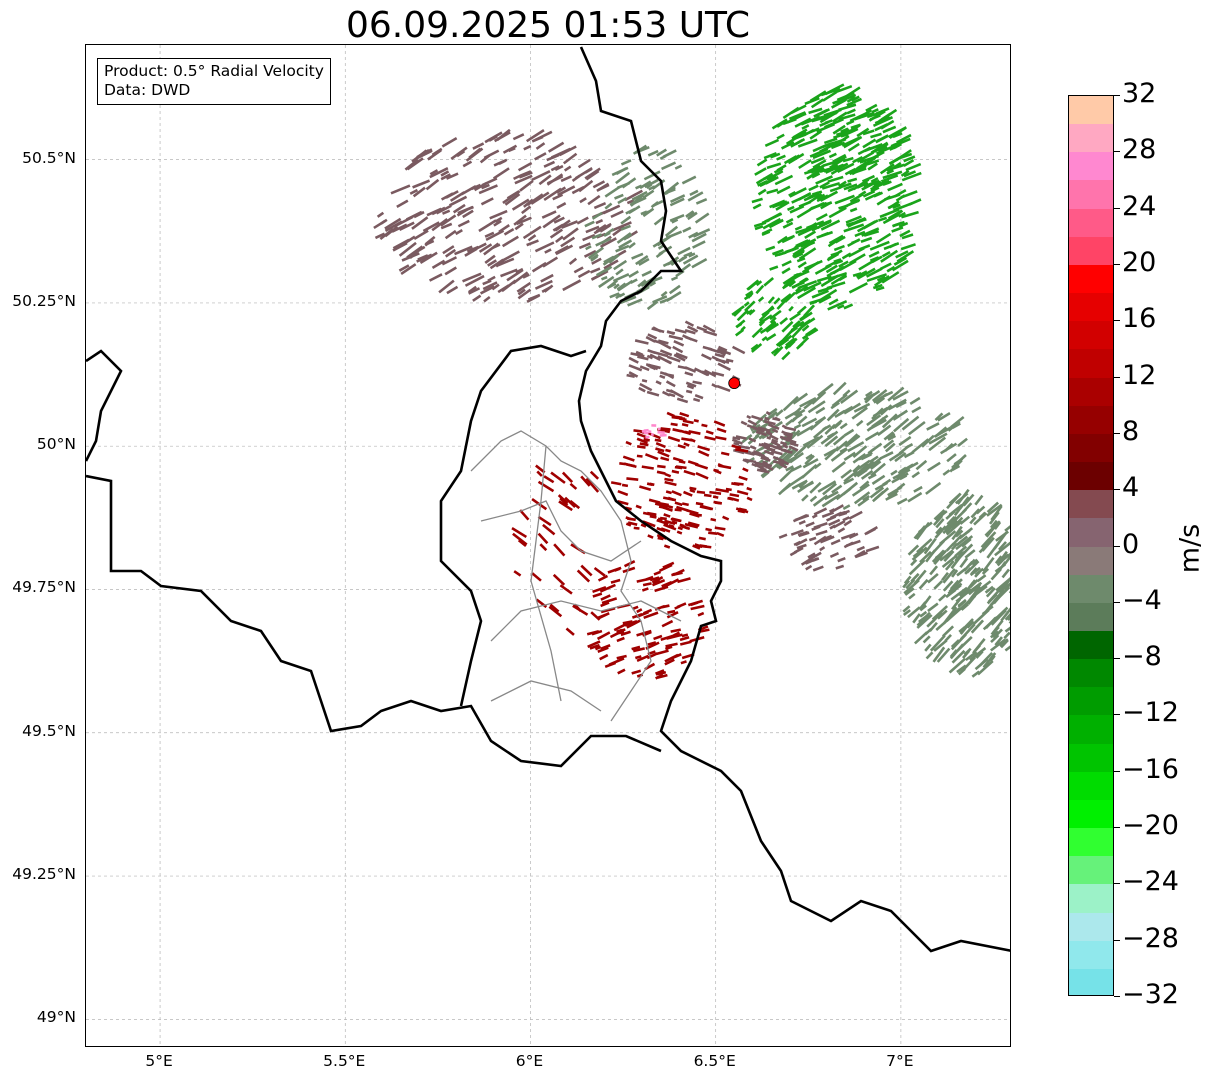 This screenshot has width=1225, height=1081. Describe the element at coordinates (836, 197) in the screenshot. I see `echo-cluster-ne-inbound` at that location.